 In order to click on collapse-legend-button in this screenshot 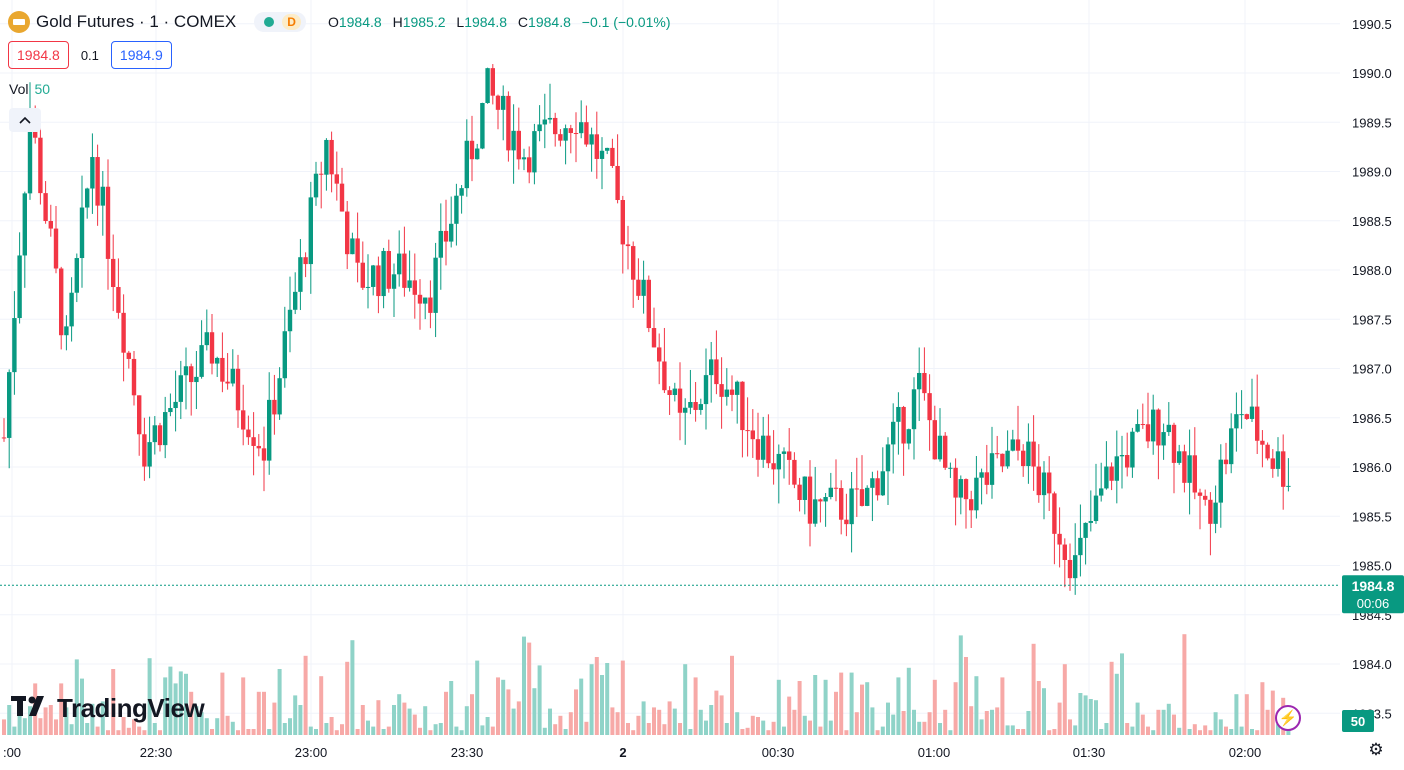, I will do `click(25, 120)`.